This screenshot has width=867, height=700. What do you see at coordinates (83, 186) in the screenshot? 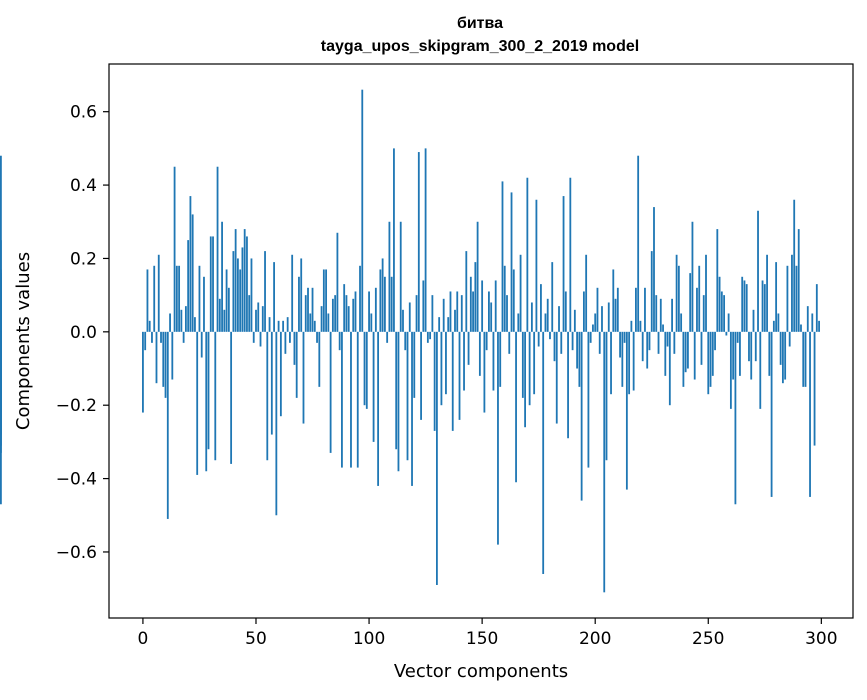
I see `y-tick-label: 0.4` at bounding box center [83, 186].